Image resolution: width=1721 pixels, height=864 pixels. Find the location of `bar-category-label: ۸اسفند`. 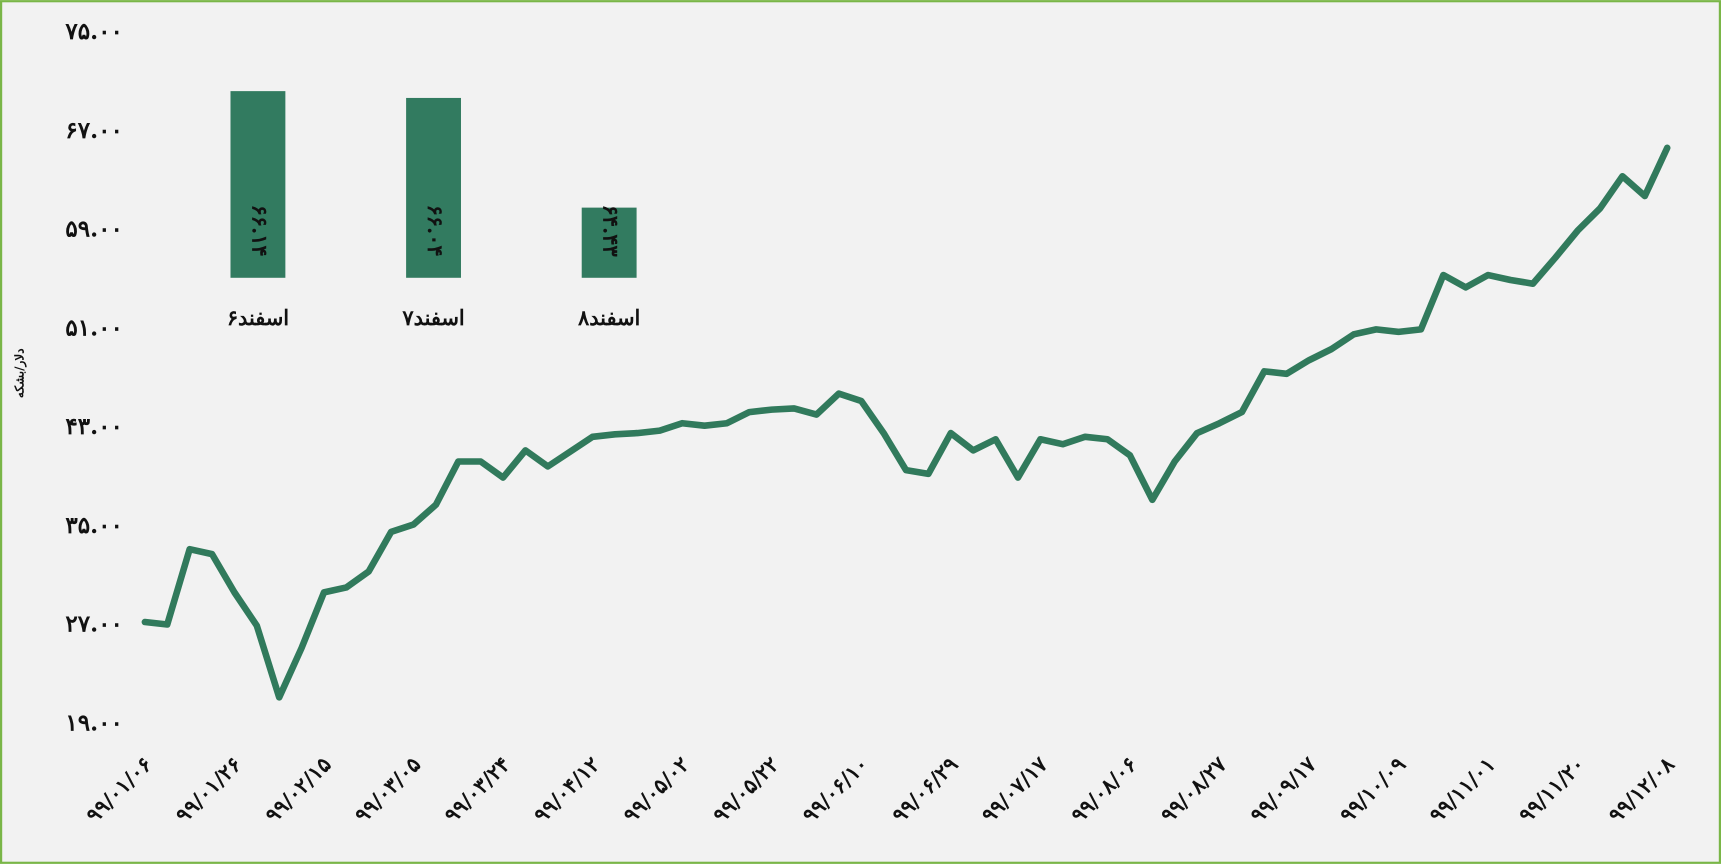

bar-category-label: ۸اسفند is located at coordinates (608, 317).